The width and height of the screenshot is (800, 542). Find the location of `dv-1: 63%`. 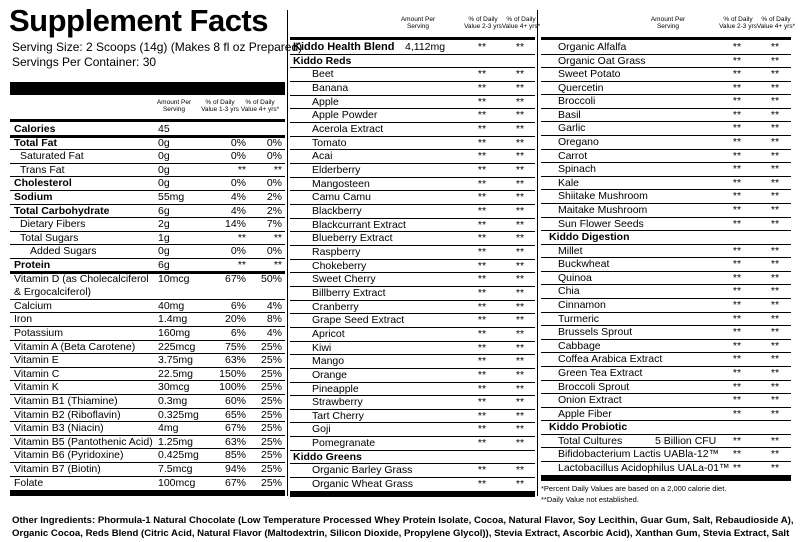

dv-1: 63% is located at coordinates (235, 360).